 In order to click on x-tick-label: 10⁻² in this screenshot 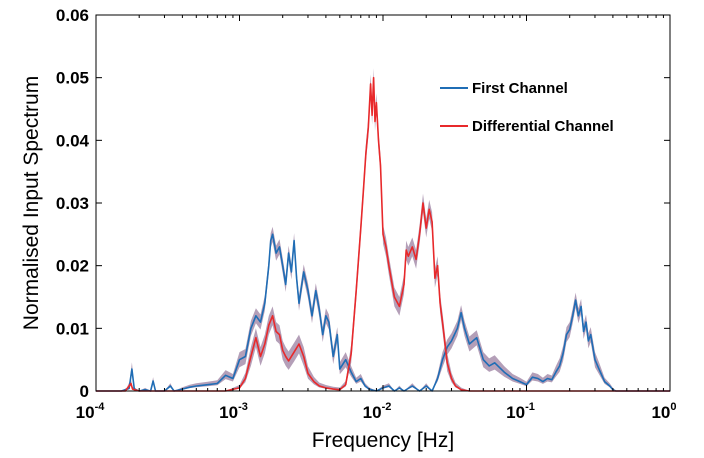, I will do `click(377, 411)`.